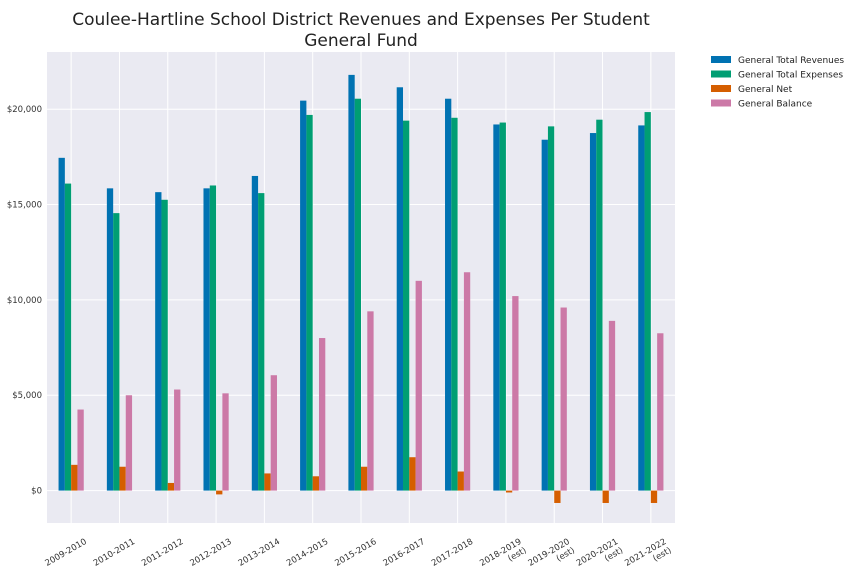 The width and height of the screenshot is (864, 576). I want to click on legend-label: General Net, so click(765, 90).